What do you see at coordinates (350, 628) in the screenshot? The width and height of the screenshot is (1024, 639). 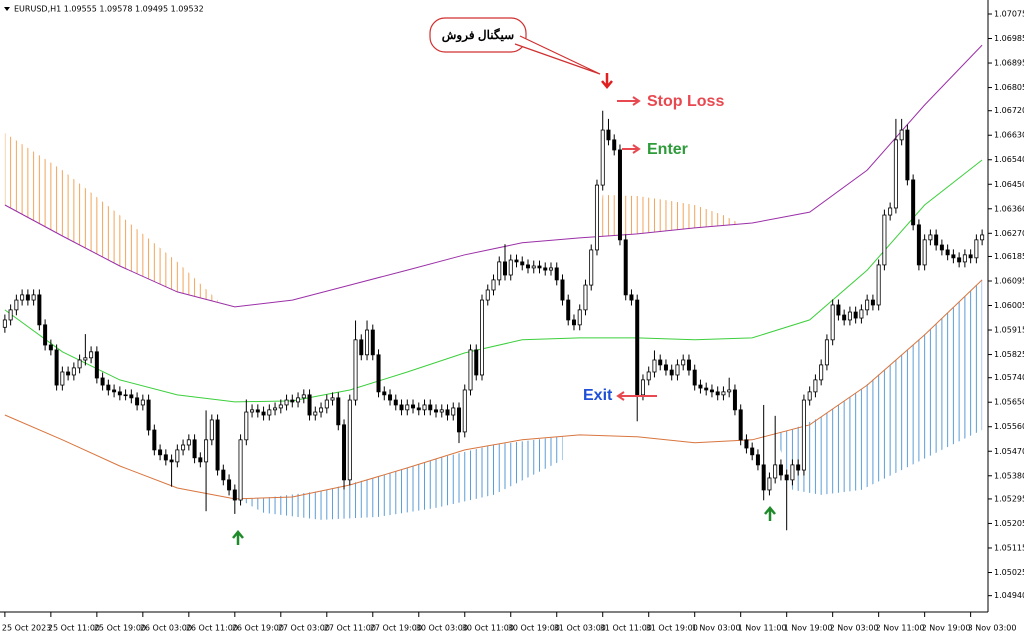 I see `x-tick-label: 27 Oct 11:00` at bounding box center [350, 628].